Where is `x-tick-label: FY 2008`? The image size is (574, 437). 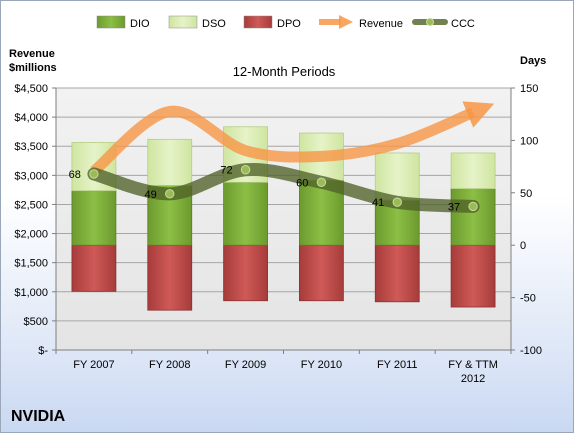
x-tick-label: FY 2008 is located at coordinates (169, 365).